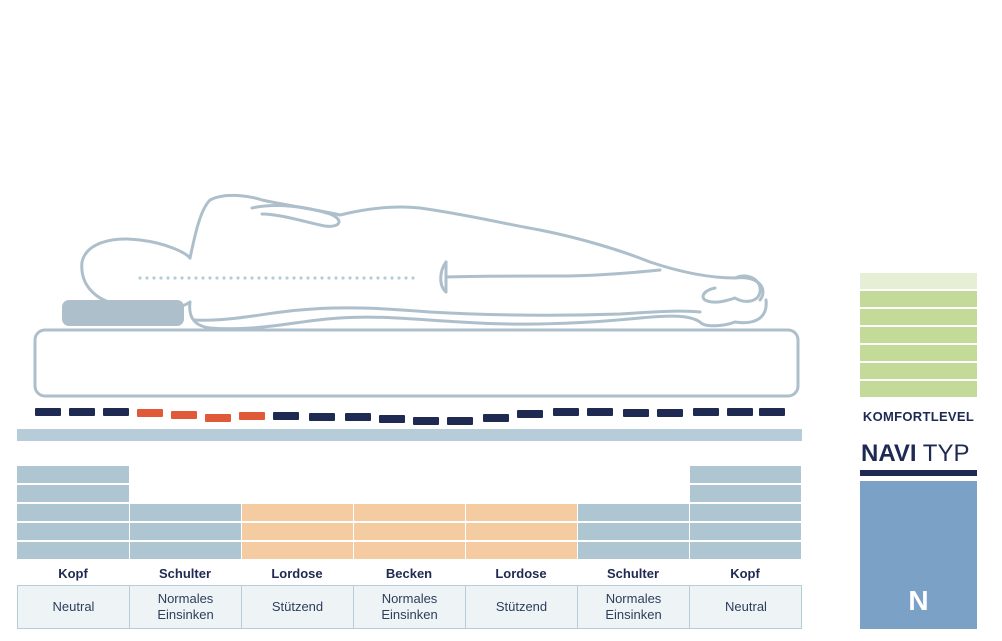  I want to click on navi-typ-letter: N, so click(918, 600).